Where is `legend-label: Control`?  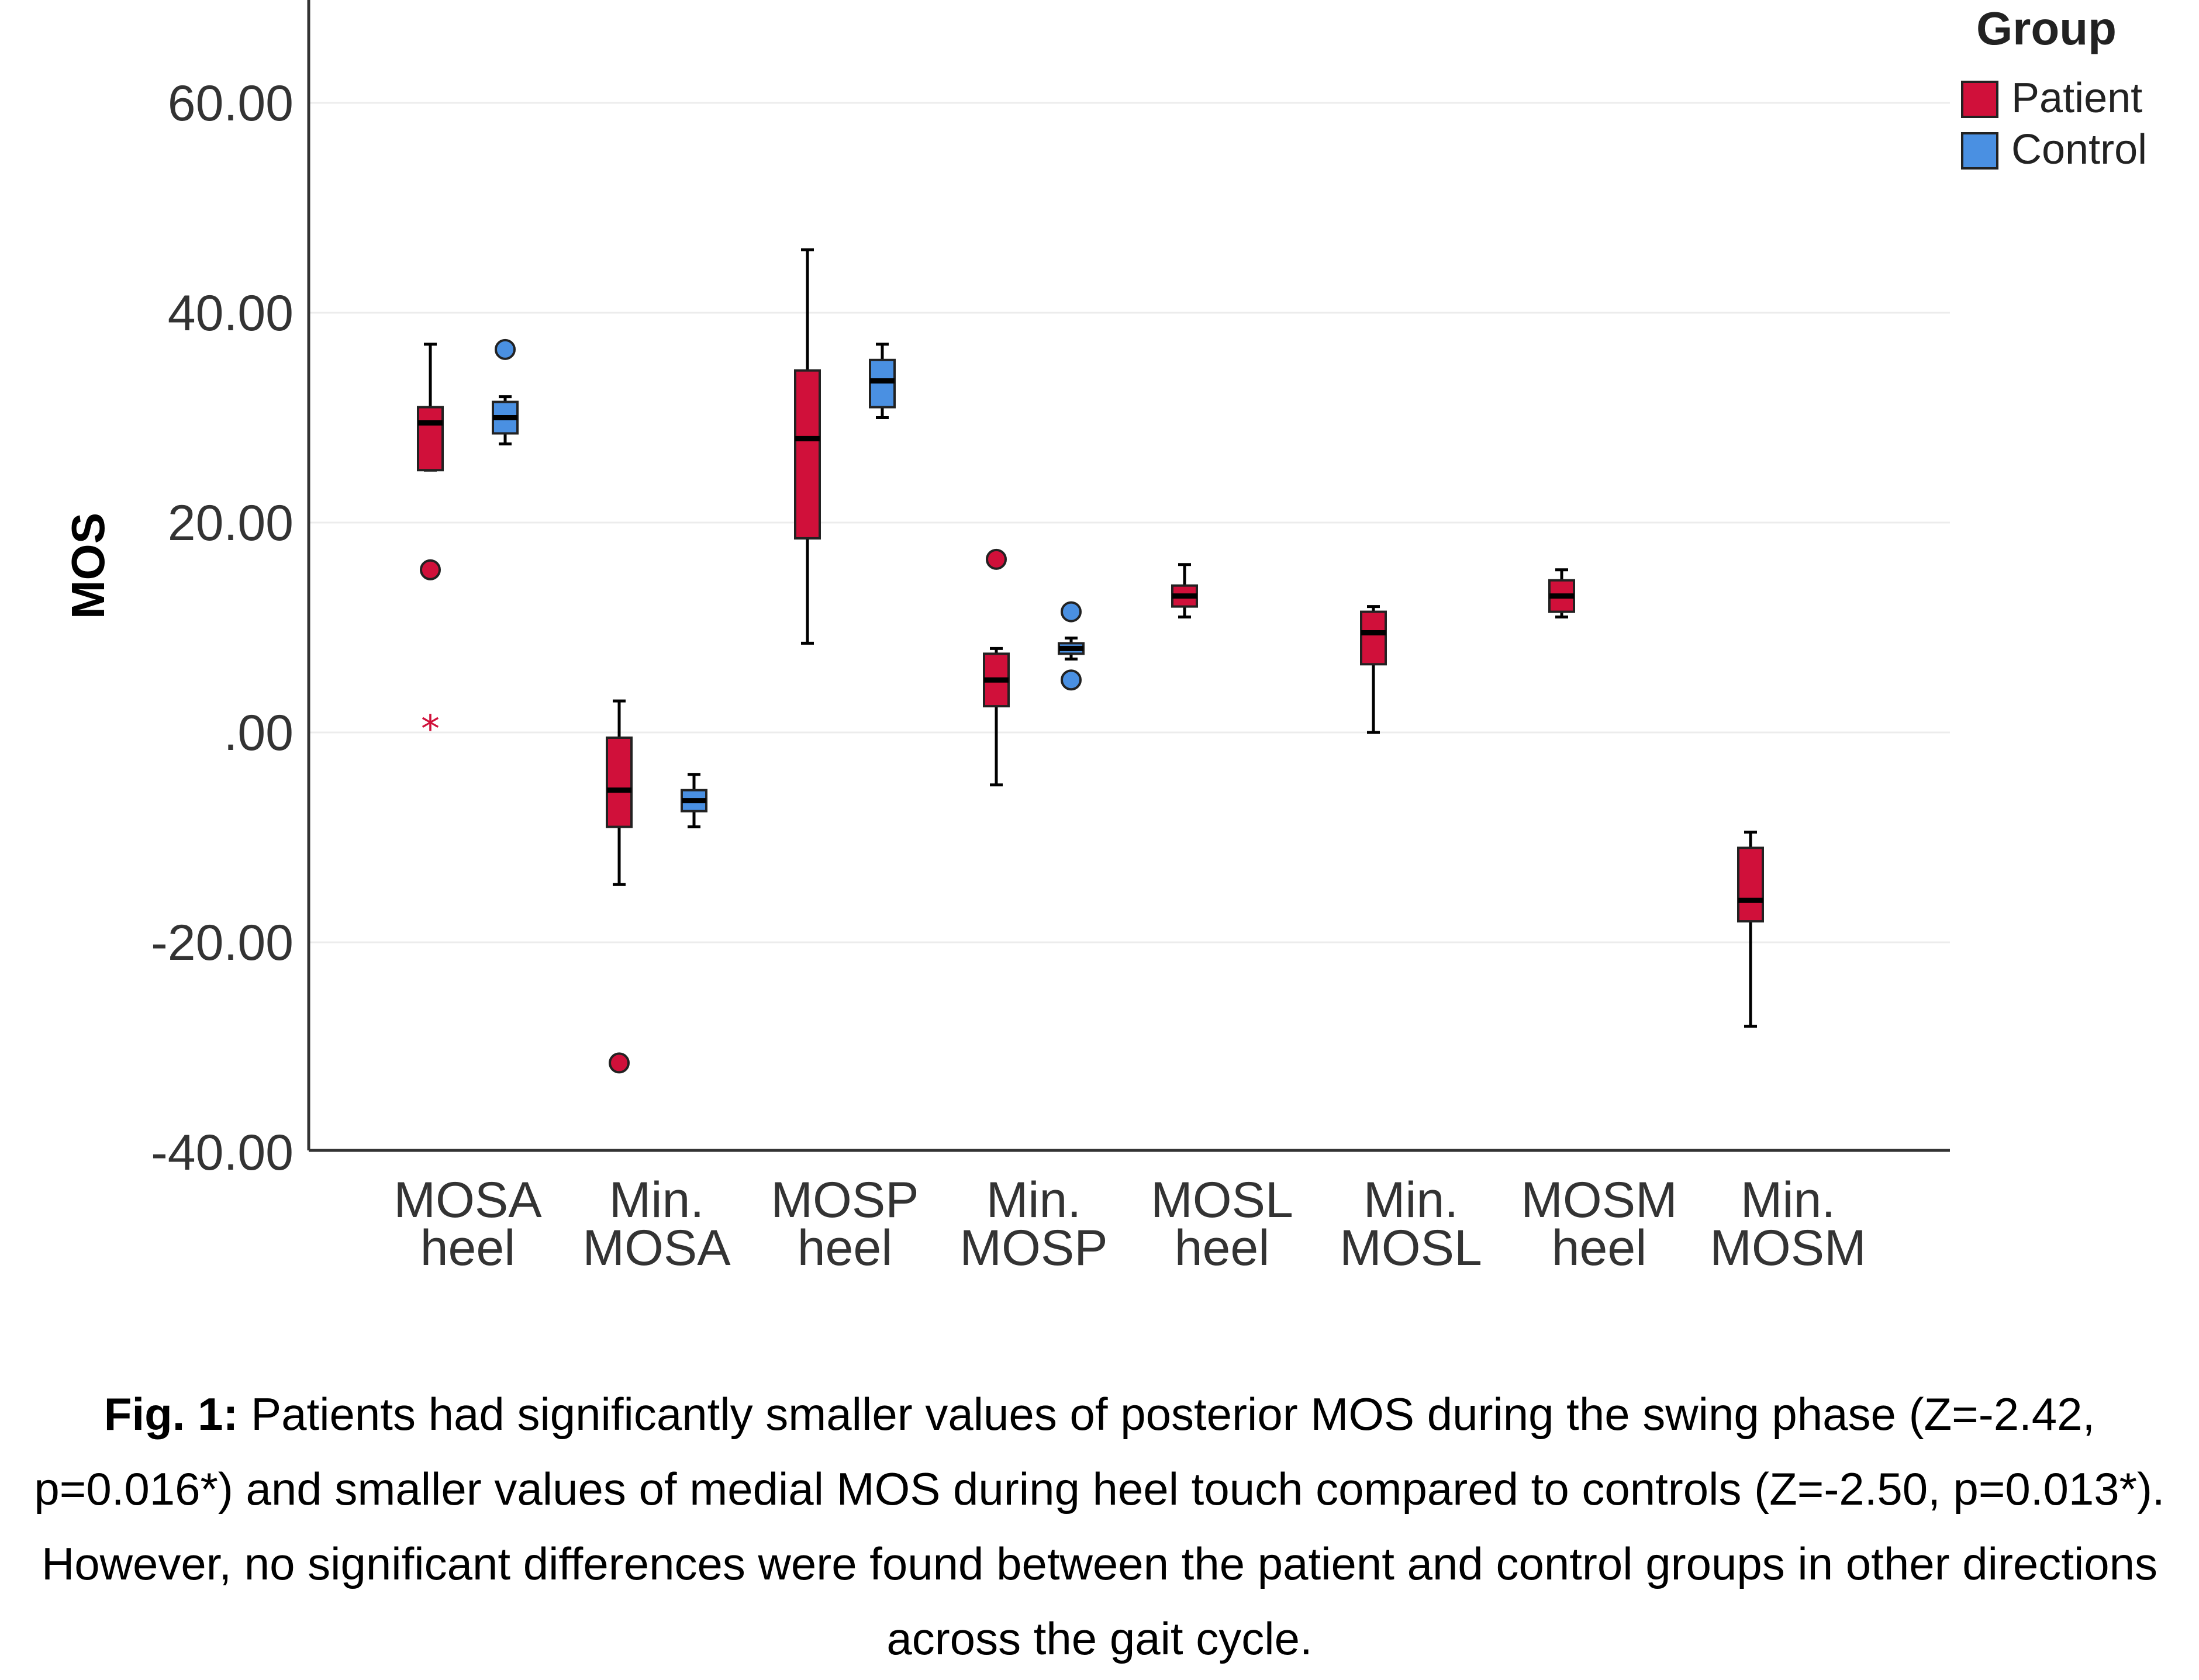
legend-label: Control is located at coordinates (2079, 149).